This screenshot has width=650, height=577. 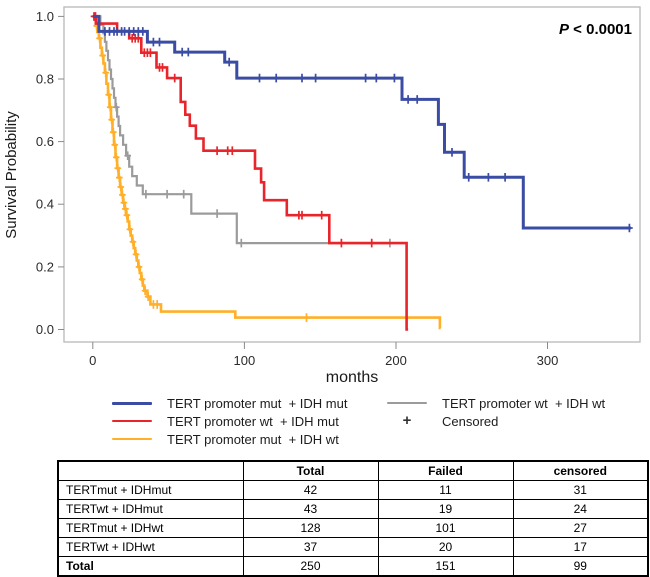 What do you see at coordinates (310, 490) in the screenshot?
I see `cell-total: 42` at bounding box center [310, 490].